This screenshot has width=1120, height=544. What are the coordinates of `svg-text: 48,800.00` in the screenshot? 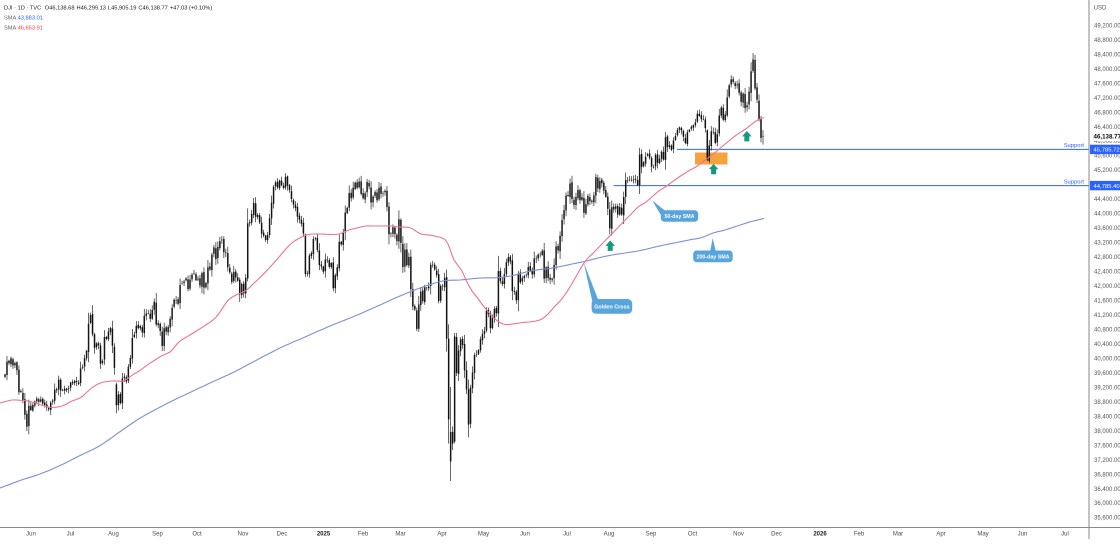 It's located at (1107, 41).